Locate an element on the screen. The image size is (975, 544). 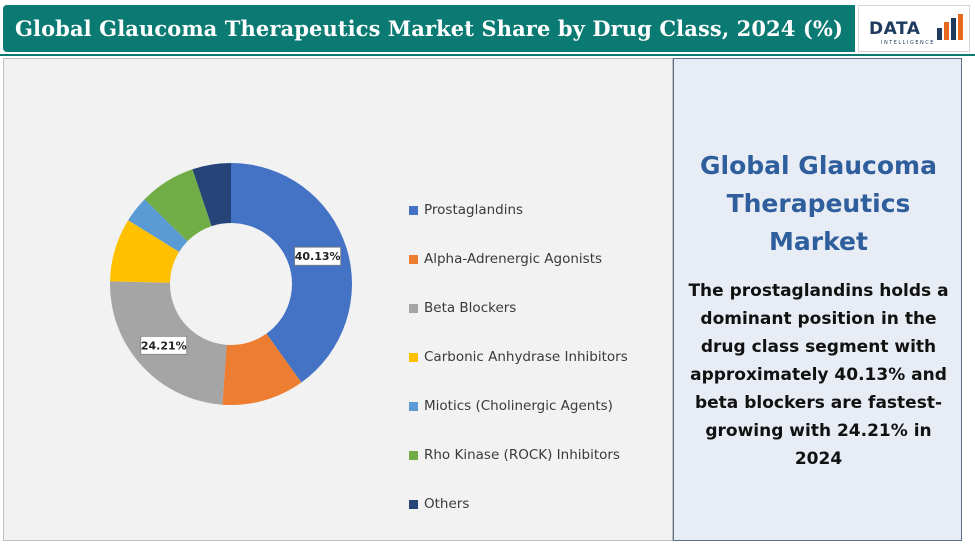
brand-logo: DATA INTELLIGENCE is located at coordinates (914, 28).